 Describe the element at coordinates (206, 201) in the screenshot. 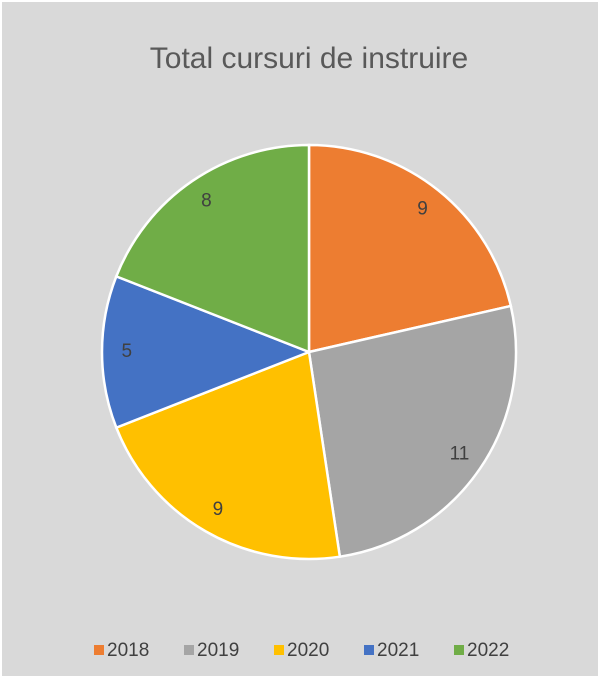

I see `data-label: 8` at that location.